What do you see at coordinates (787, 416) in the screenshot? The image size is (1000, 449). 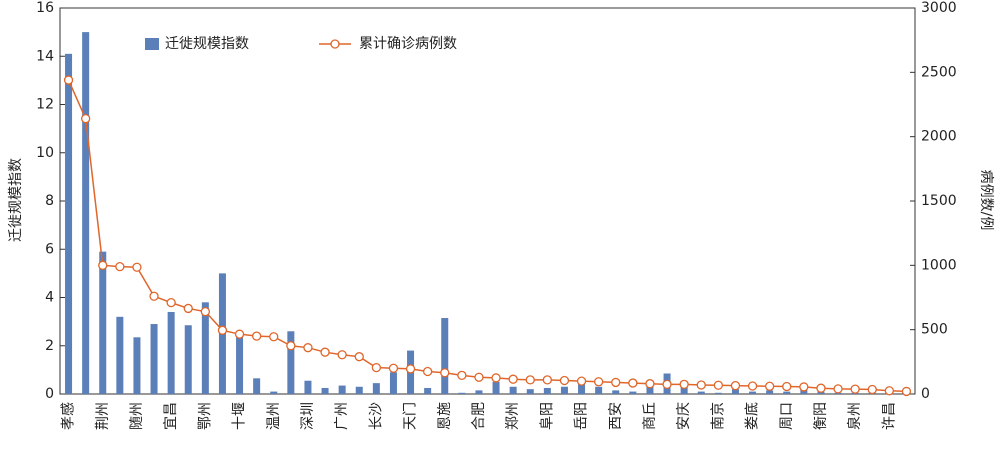 I see `x-tick-label: 周口` at bounding box center [787, 416].